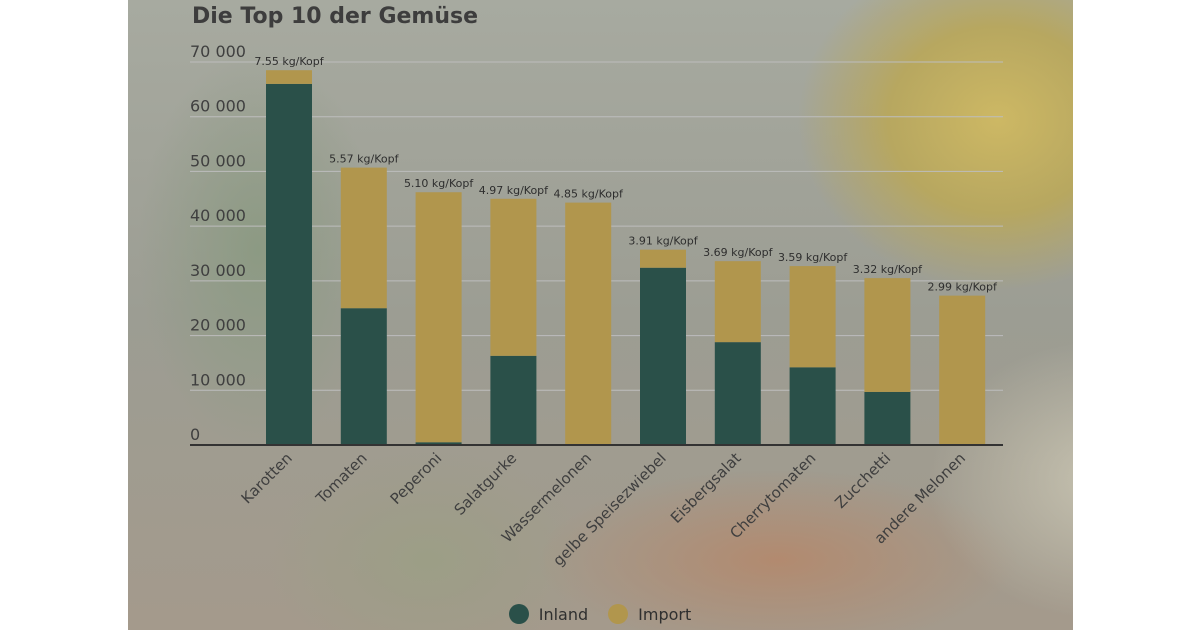  Describe the element at coordinates (364, 159) in the screenshot. I see `data-label: 5.57 kg/Kopf` at that location.